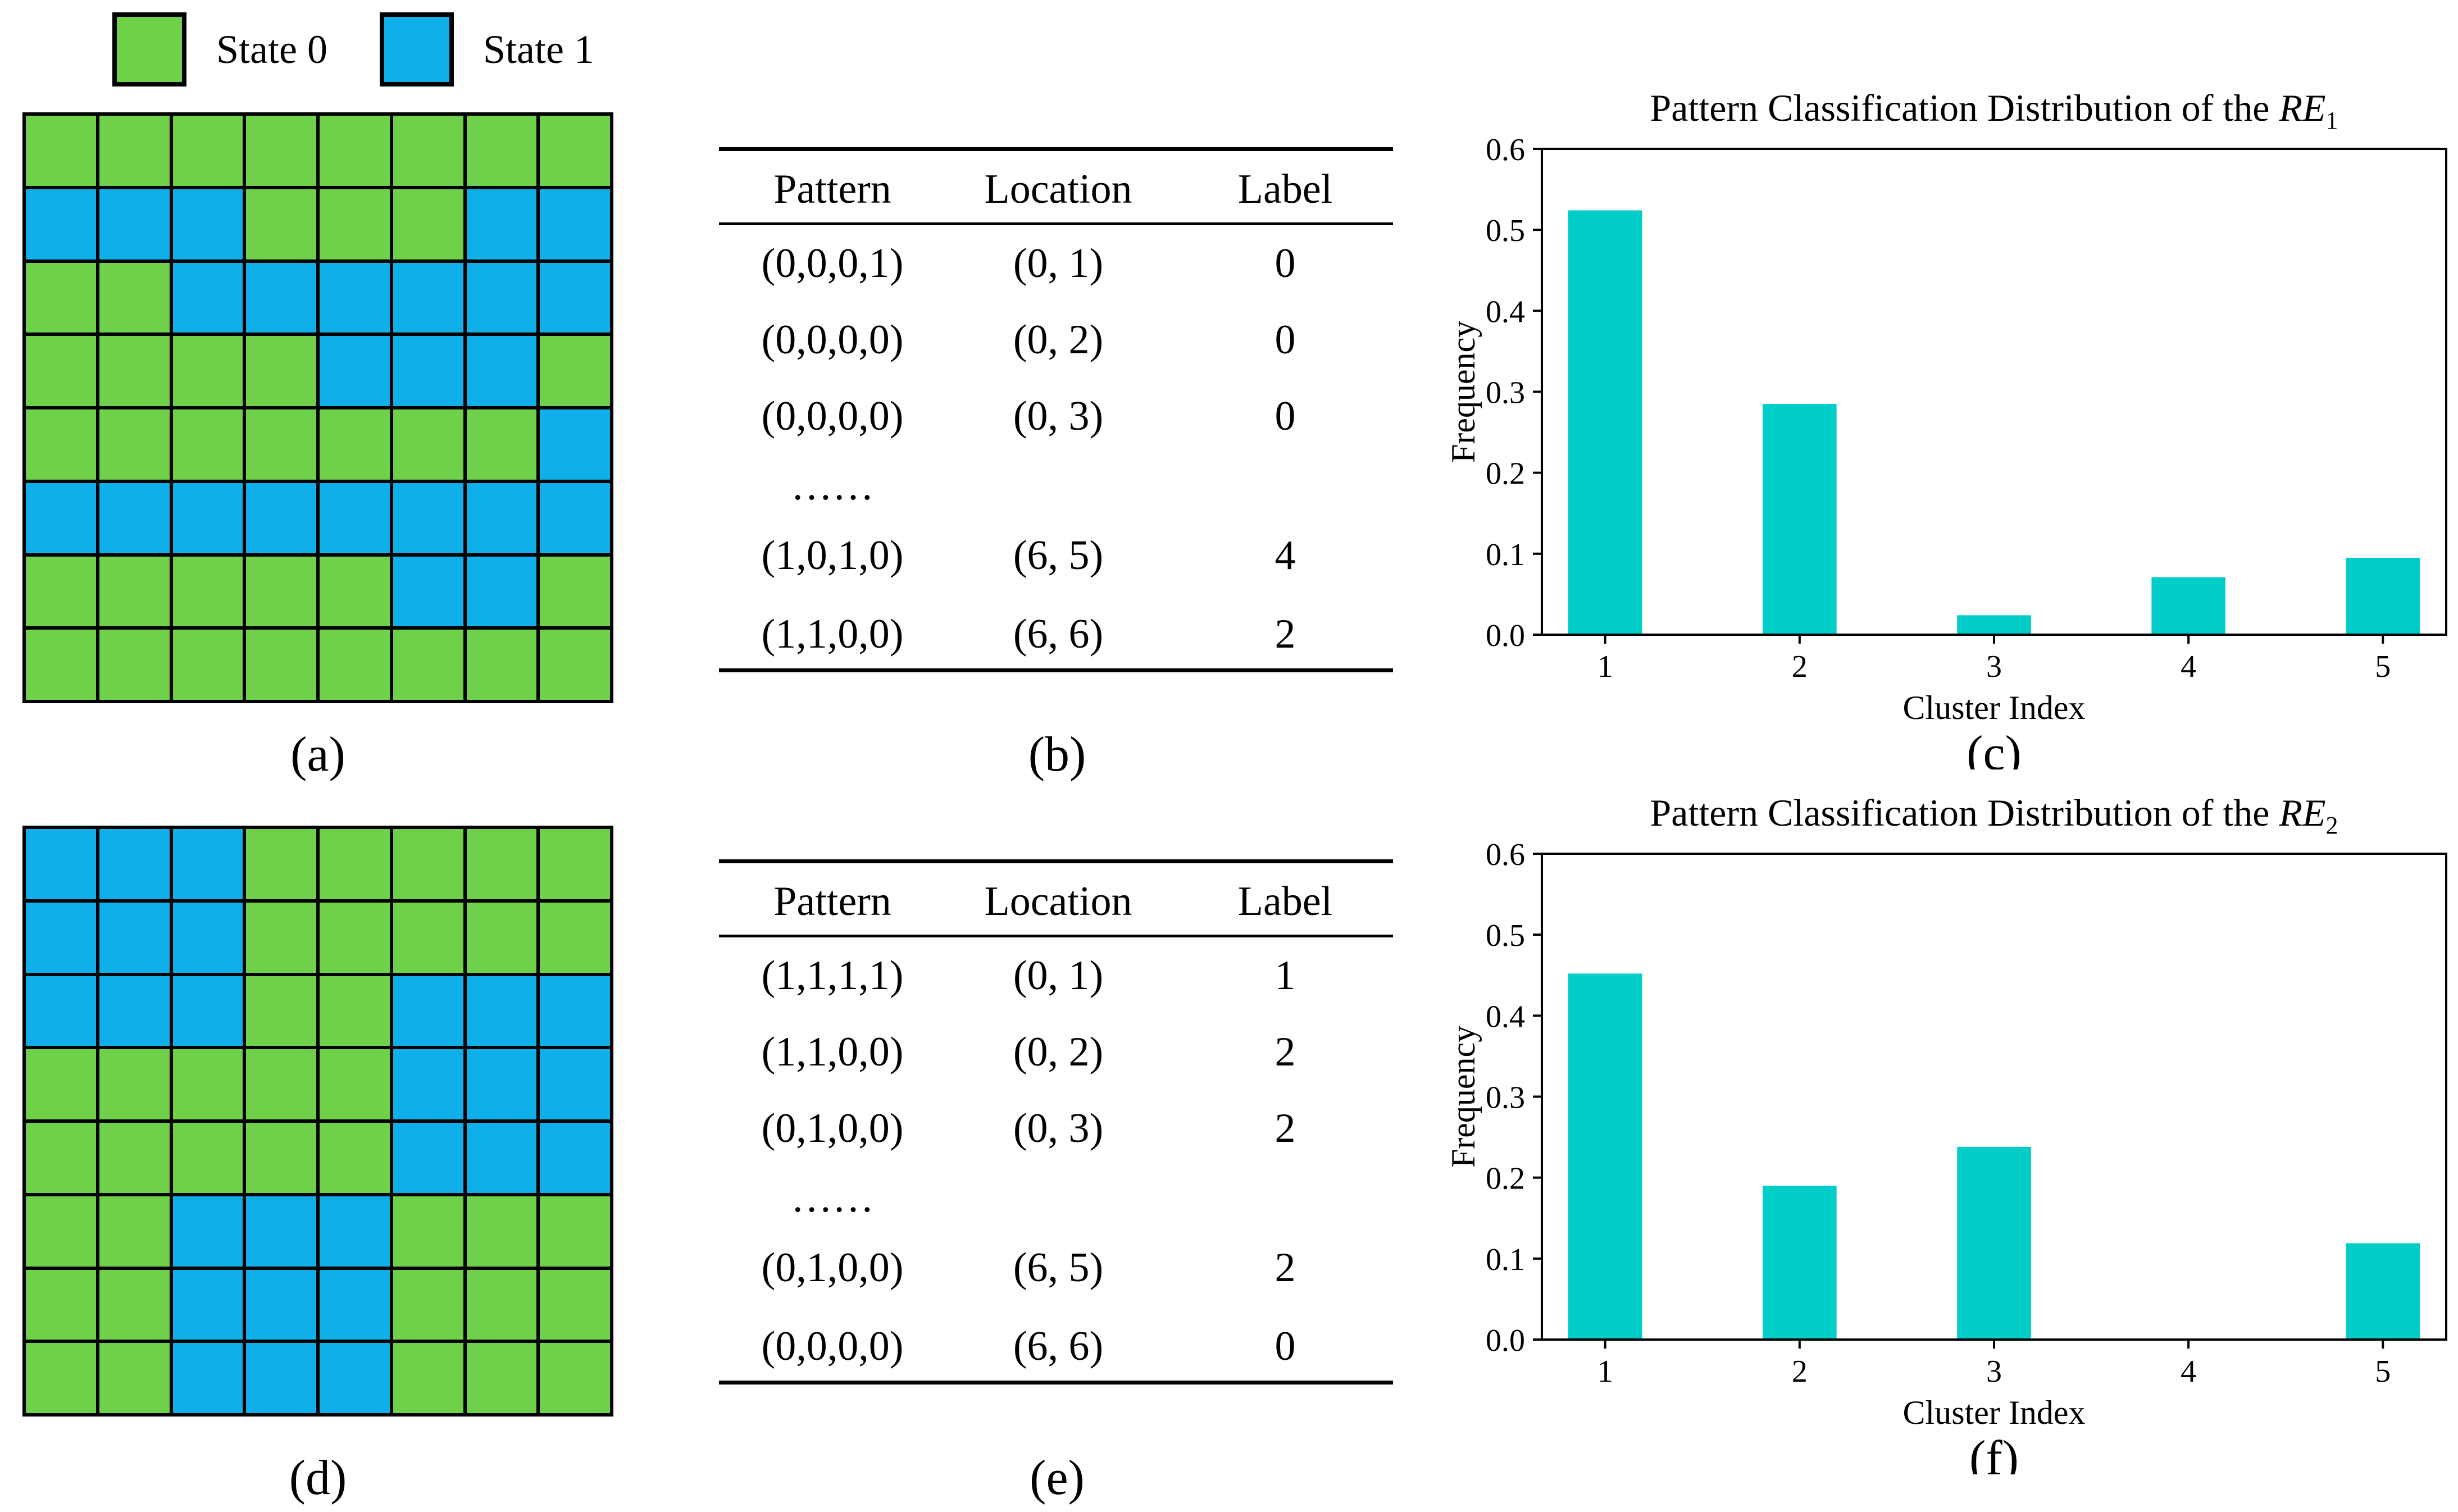  Describe the element at coordinates (1056, 223) in the screenshot. I see `table-header-rule` at that location.